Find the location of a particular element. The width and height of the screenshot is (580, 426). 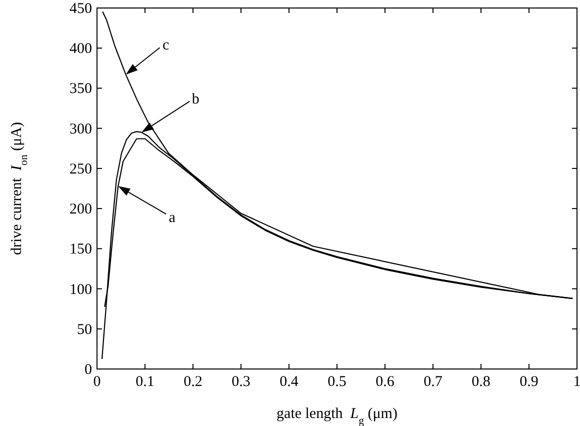

x-tick-label: 0.2 is located at coordinates (193, 382).